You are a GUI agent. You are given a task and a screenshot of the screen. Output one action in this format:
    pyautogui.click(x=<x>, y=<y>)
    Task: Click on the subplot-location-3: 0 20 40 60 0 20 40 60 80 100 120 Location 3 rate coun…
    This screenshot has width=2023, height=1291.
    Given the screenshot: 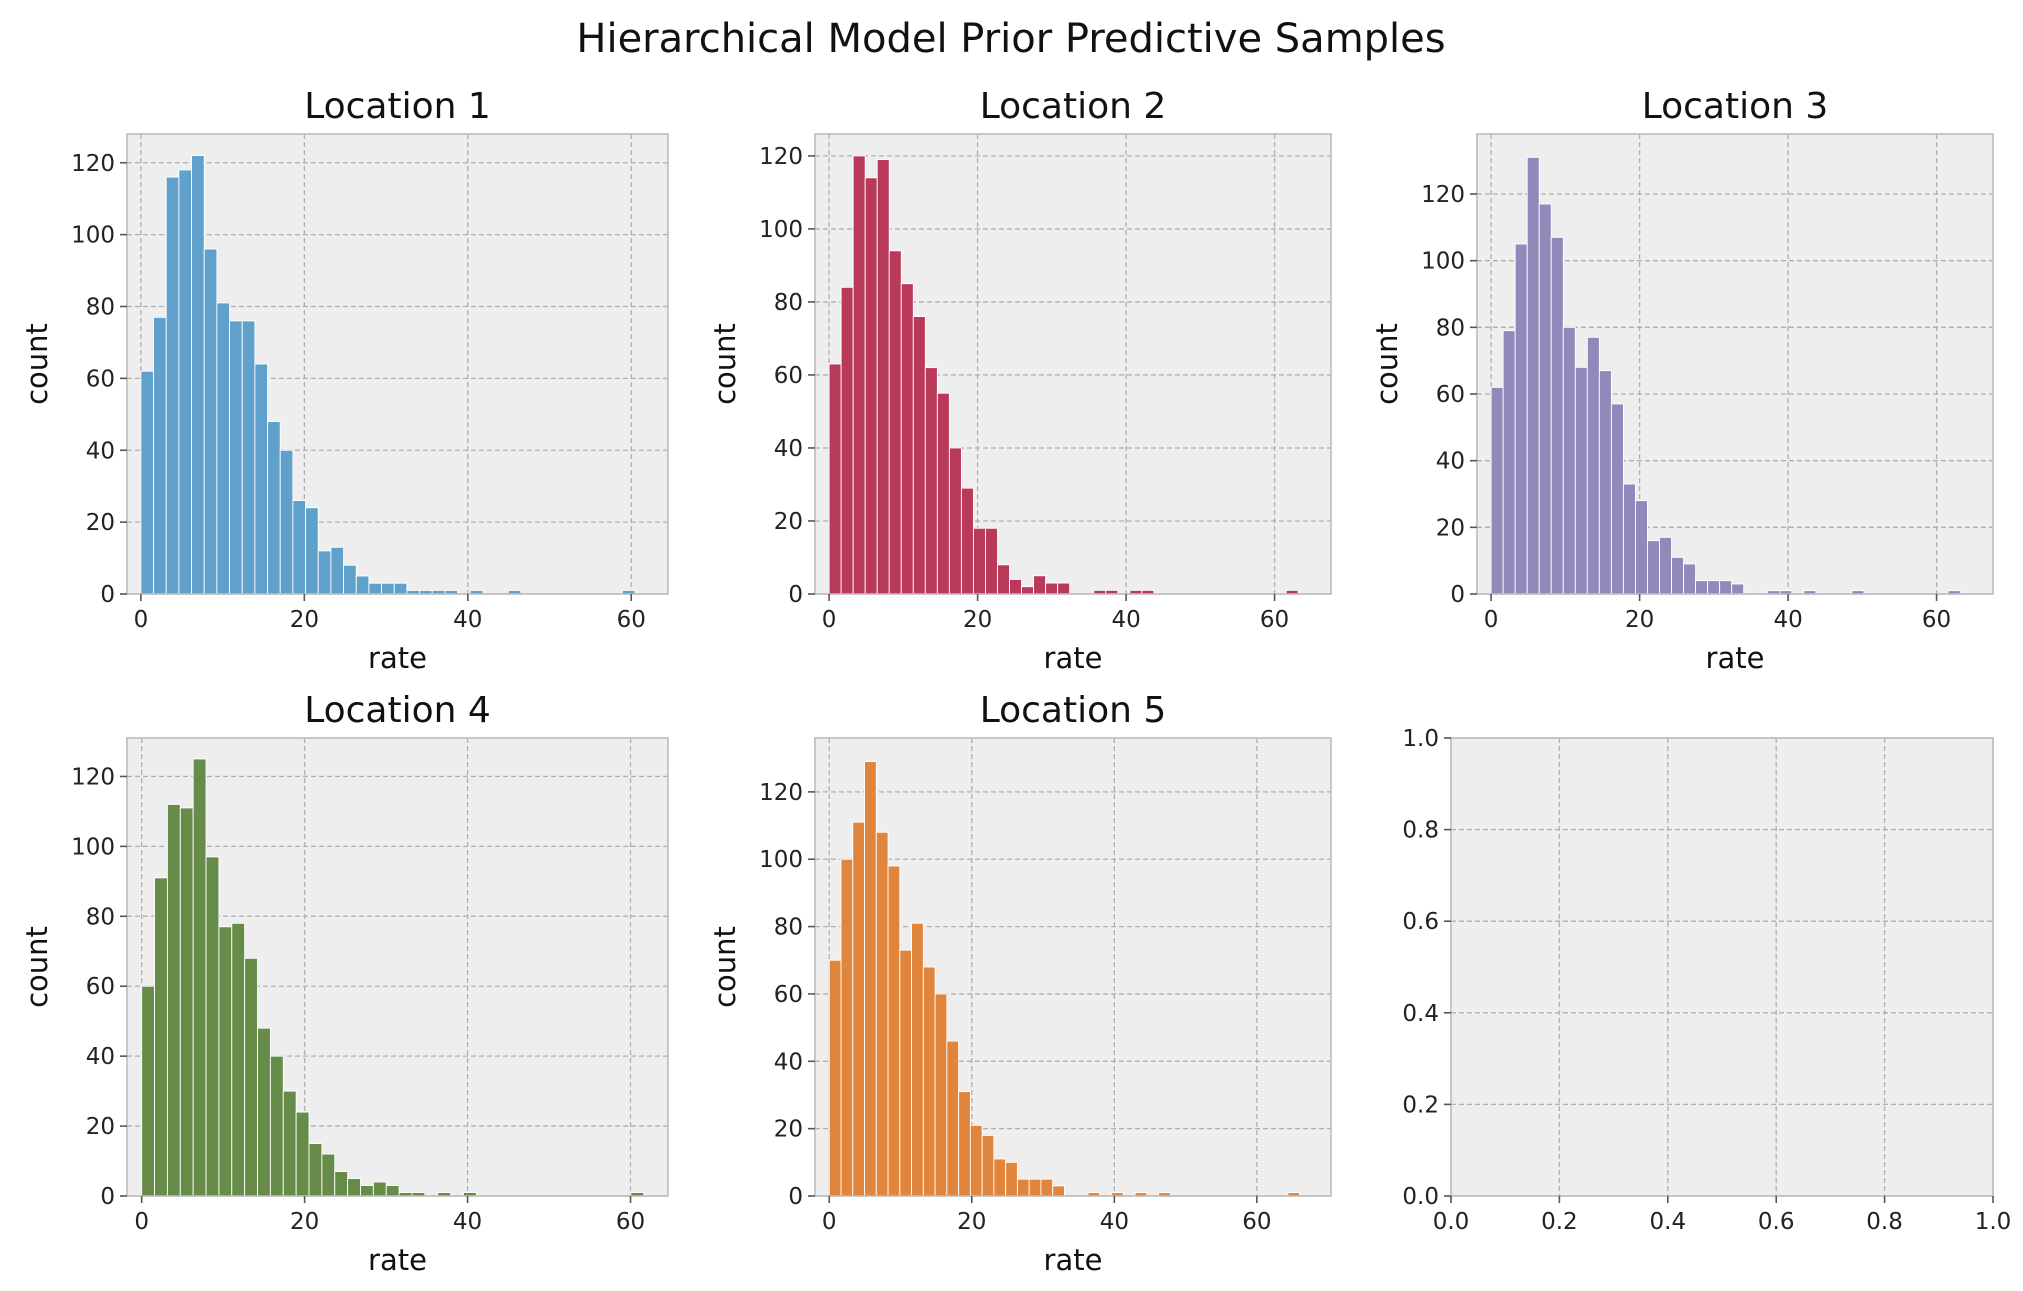 What is the action you would take?
    pyautogui.click(x=1682, y=380)
    